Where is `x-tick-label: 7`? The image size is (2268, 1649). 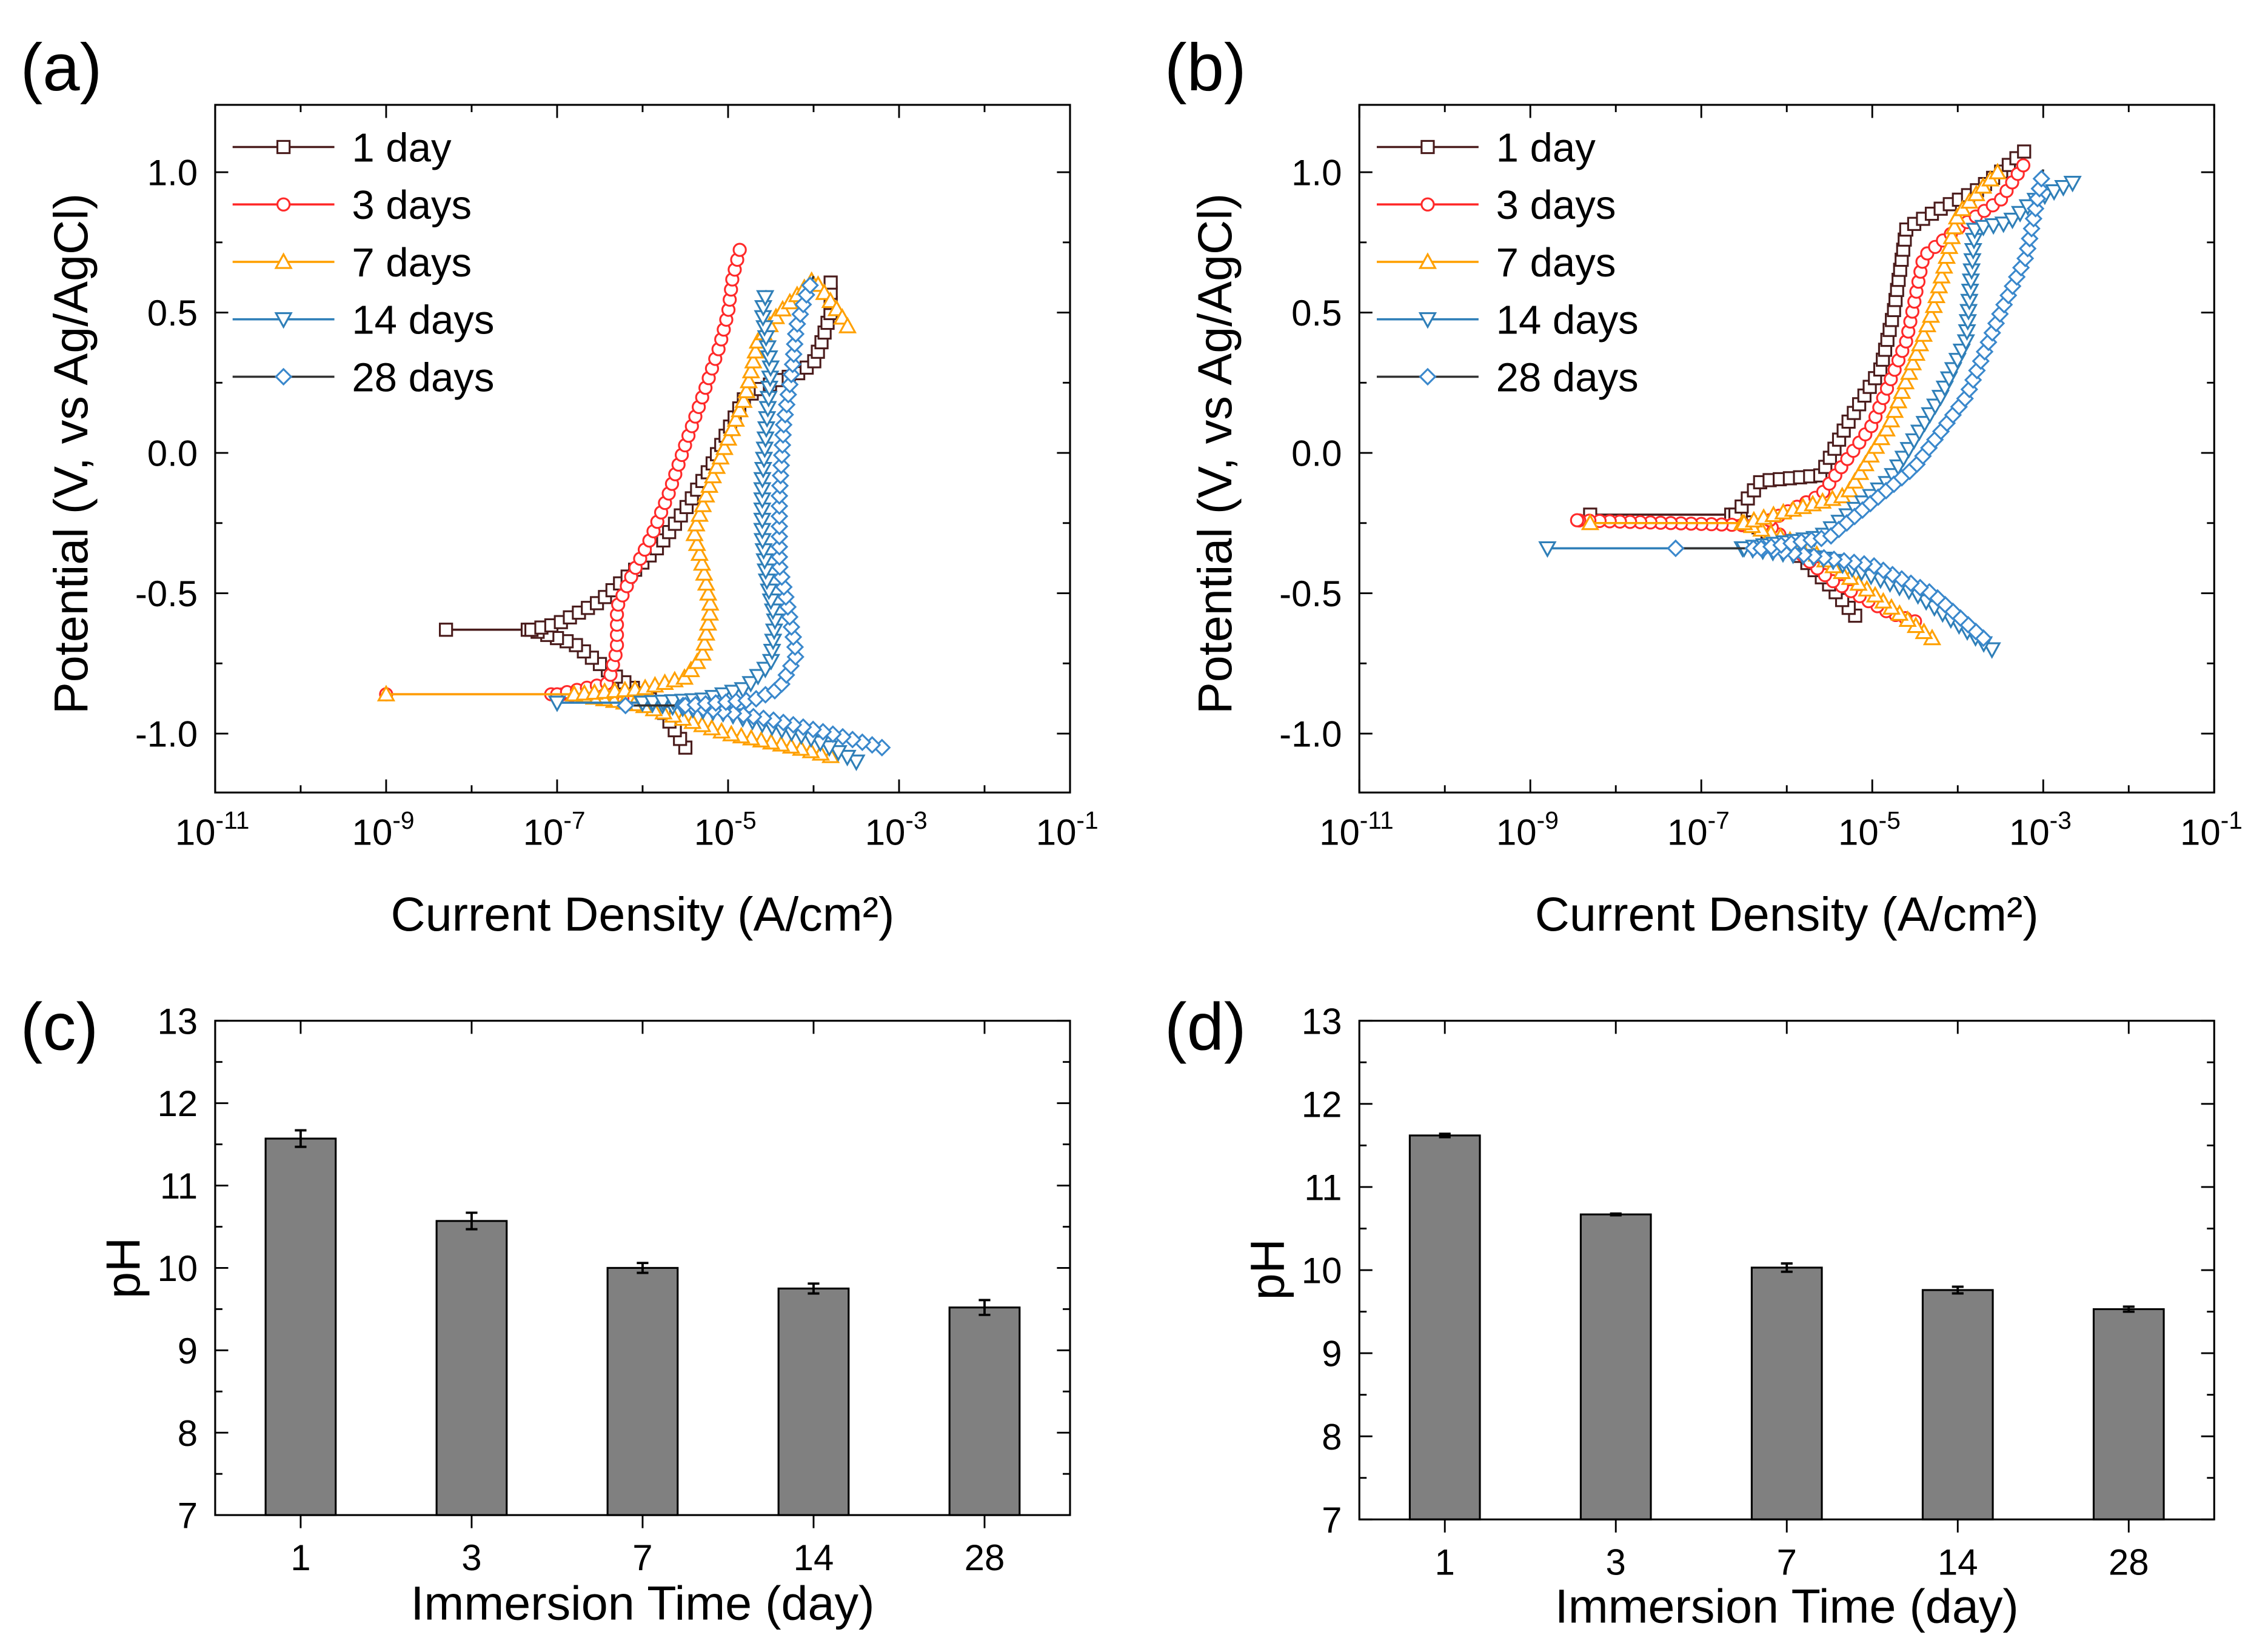
x-tick-label: 7 is located at coordinates (642, 1557).